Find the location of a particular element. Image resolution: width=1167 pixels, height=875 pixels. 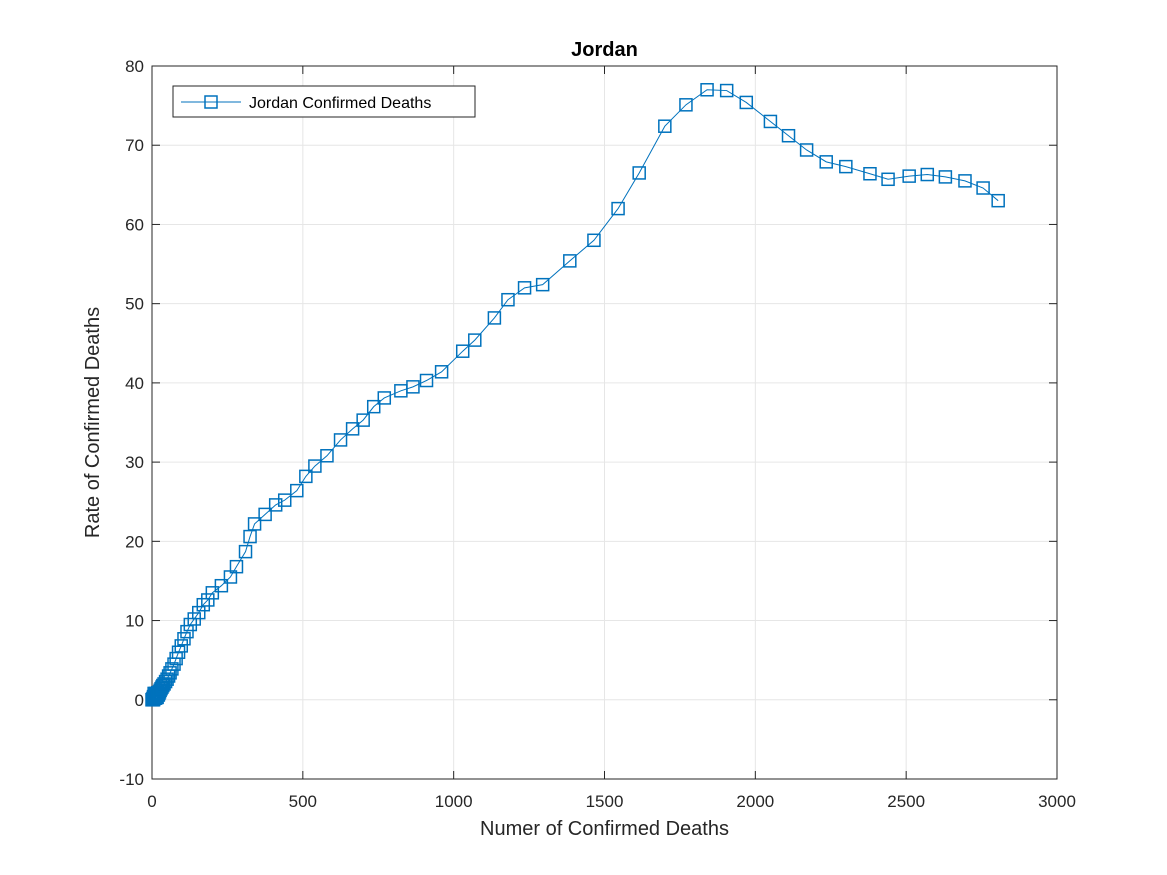

legend: Jordan Confirmed Deaths is located at coordinates (324, 101).